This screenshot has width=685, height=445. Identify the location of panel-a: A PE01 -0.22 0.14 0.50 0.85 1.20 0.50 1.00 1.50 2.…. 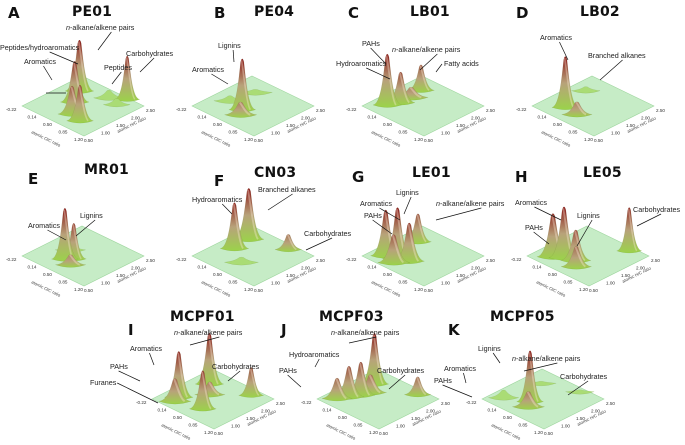
(87, 75).